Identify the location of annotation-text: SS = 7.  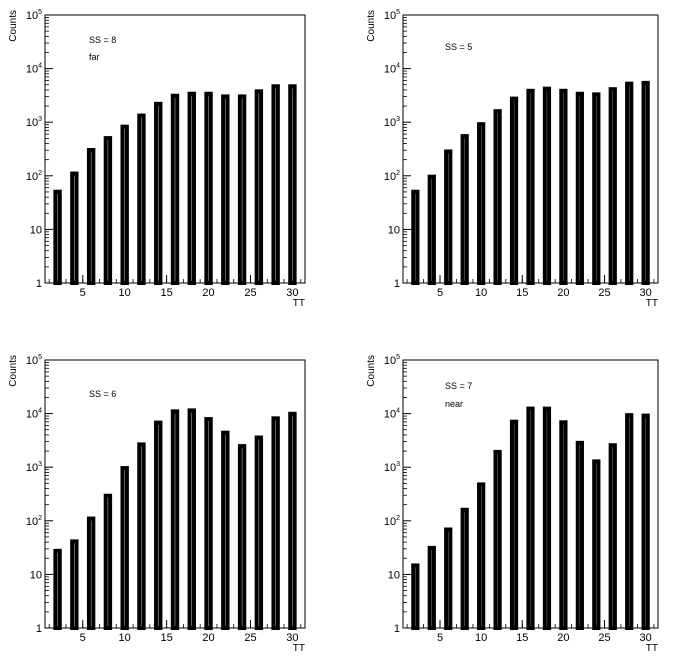
(458, 386).